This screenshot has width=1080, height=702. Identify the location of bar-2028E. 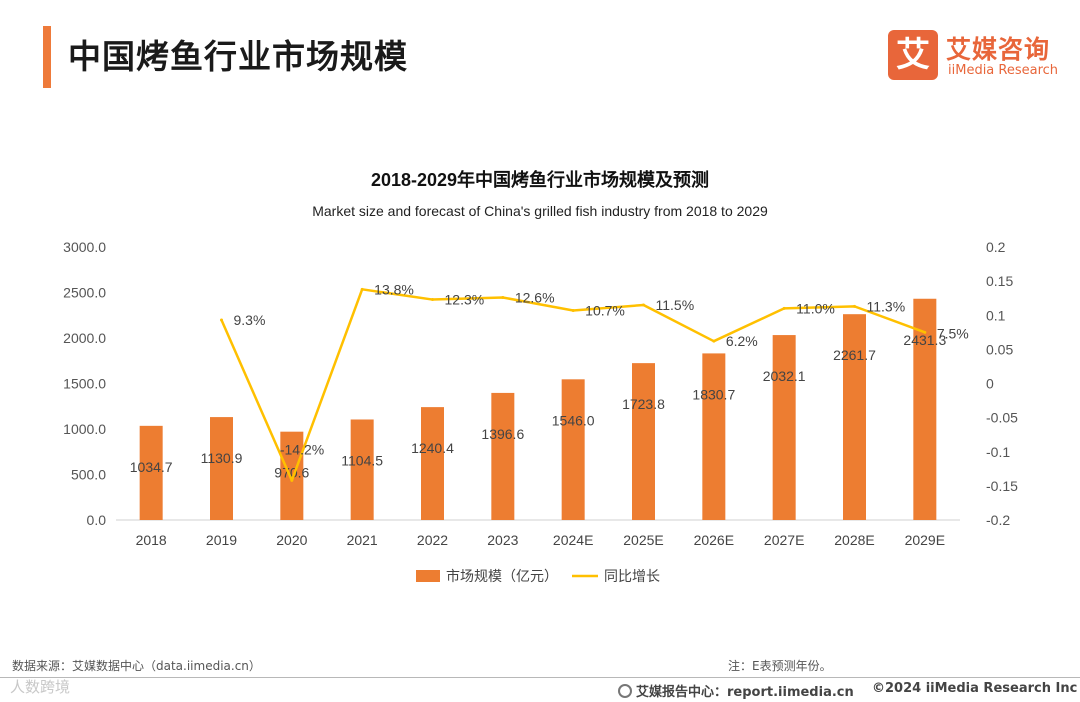
(854, 417).